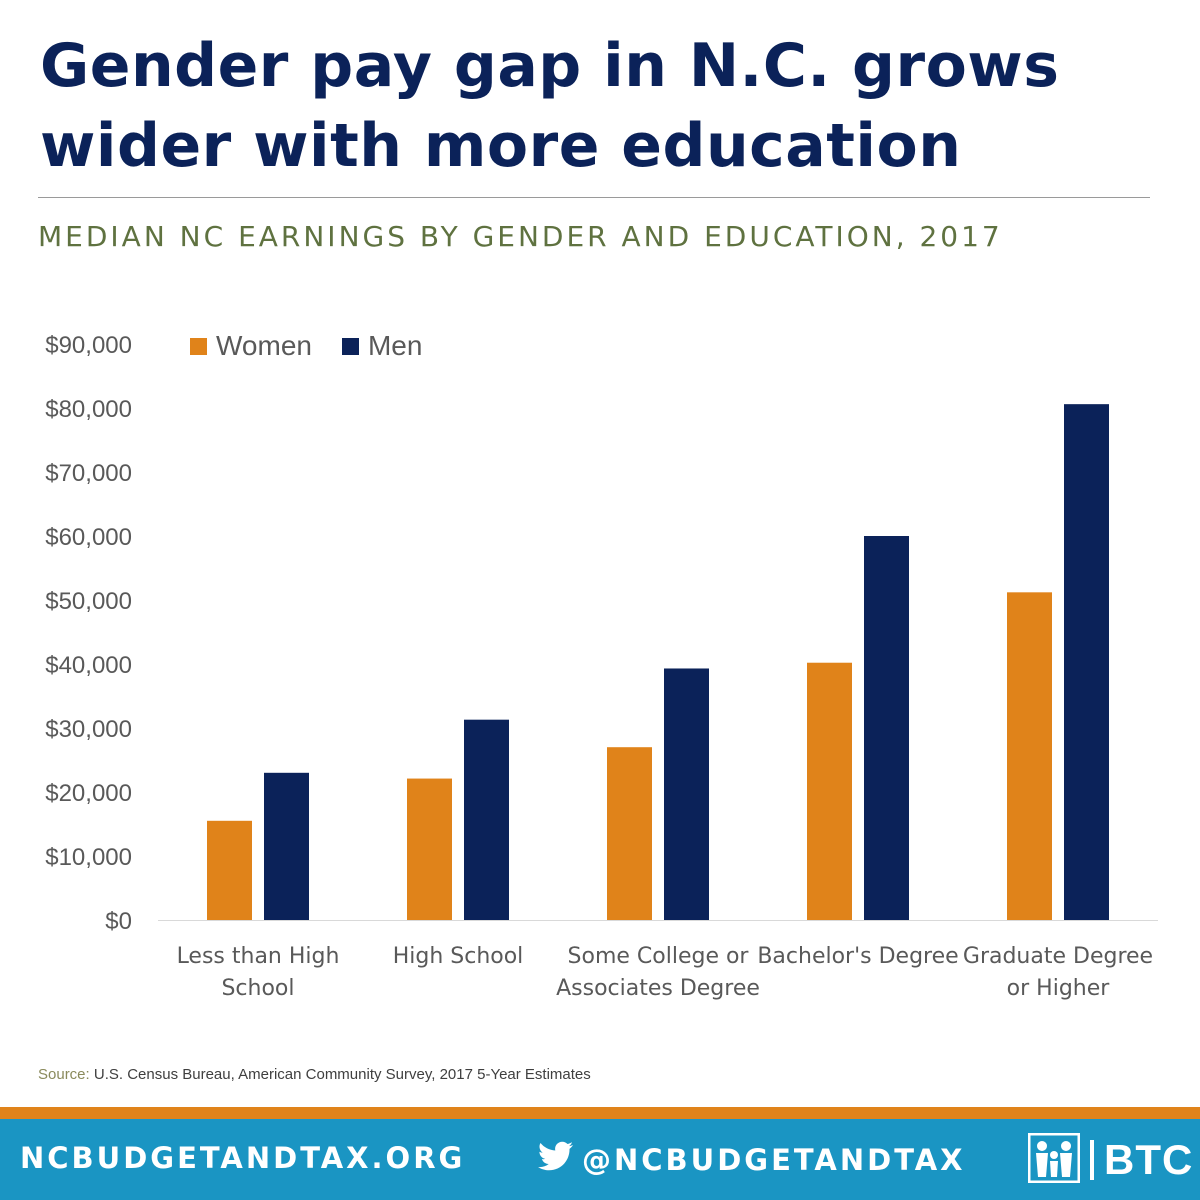 The image size is (1200, 1200). I want to click on x-tick-label: Graduate Degree or Higher, so click(1058, 972).